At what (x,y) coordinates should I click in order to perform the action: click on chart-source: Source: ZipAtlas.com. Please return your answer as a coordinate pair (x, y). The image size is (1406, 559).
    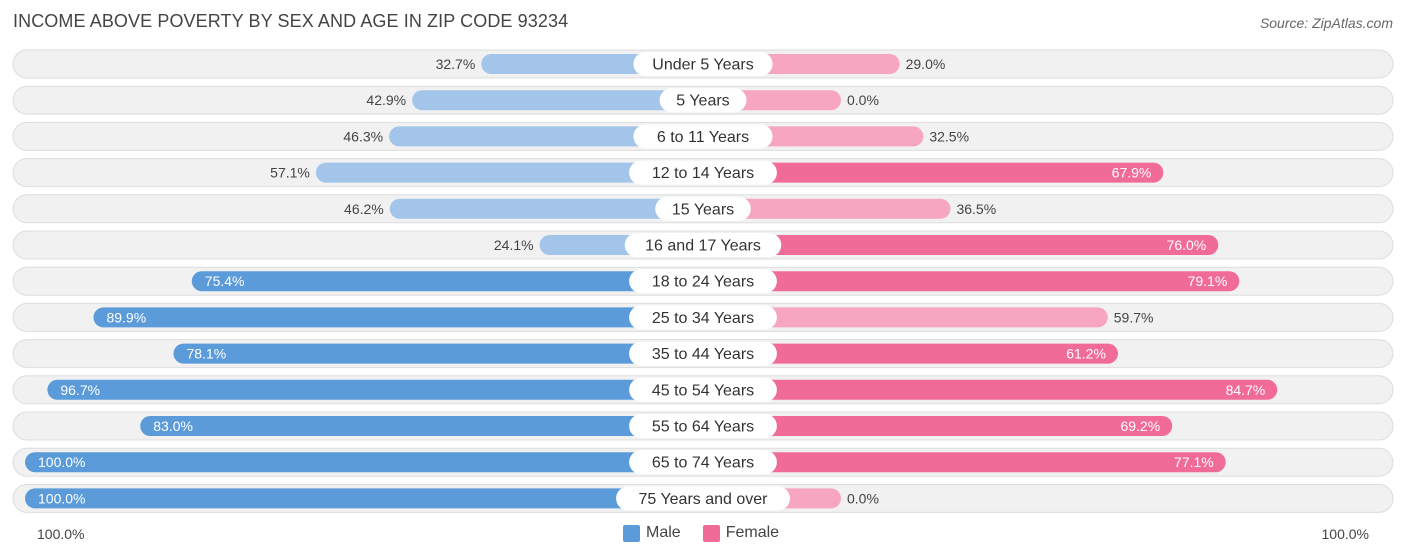
    Looking at the image, I should click on (1326, 23).